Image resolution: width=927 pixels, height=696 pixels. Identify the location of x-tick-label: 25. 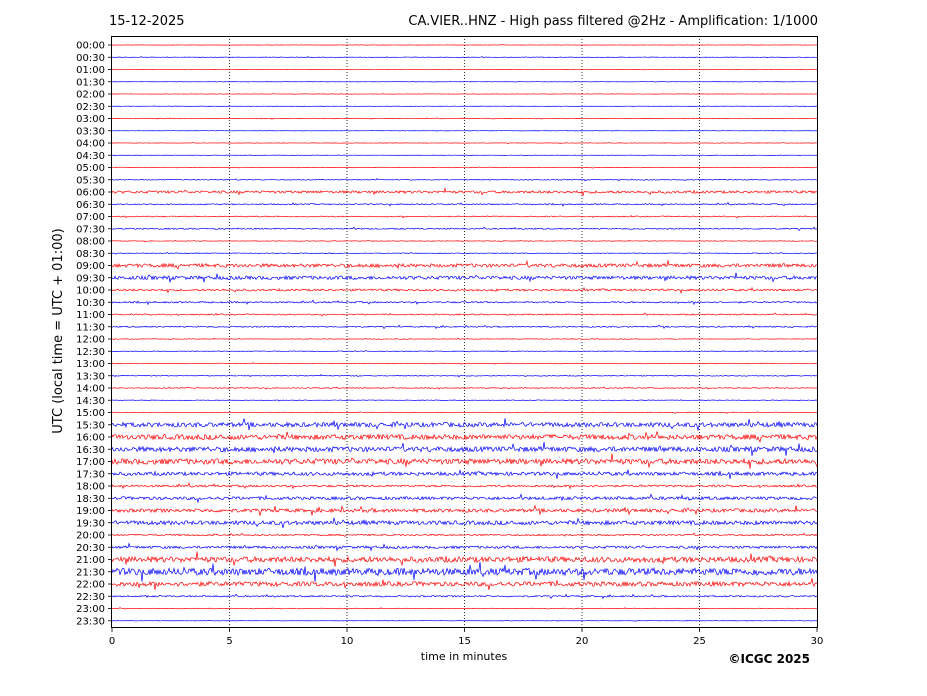
(699, 641).